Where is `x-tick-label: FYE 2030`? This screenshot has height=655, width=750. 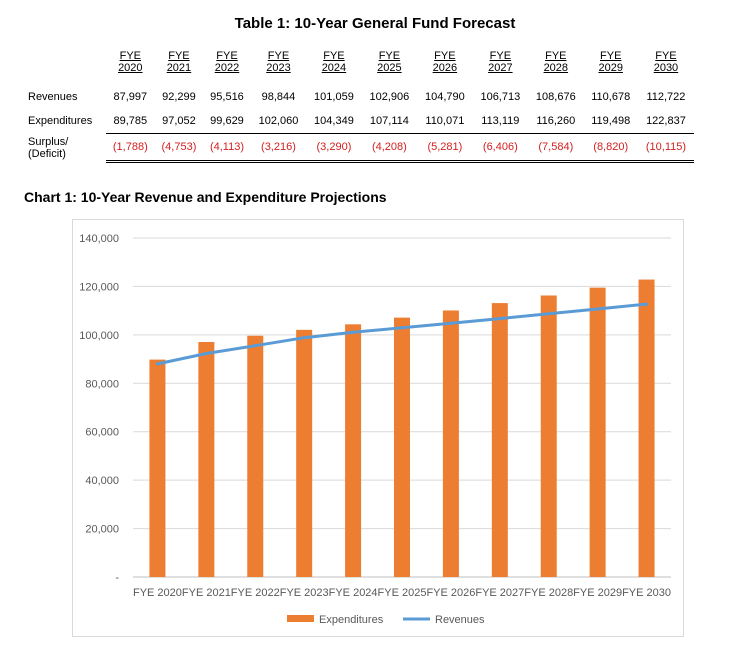 x-tick-label: FYE 2030 is located at coordinates (646, 593).